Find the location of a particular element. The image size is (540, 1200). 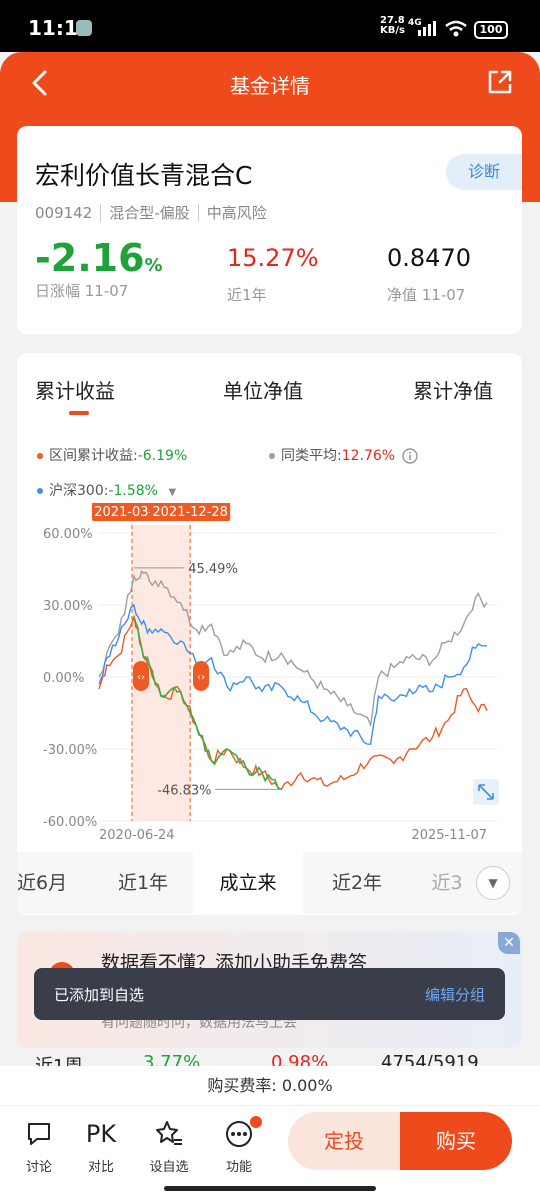

legend-index: 沪深300:-1.58% ▼ is located at coordinates (106, 490).